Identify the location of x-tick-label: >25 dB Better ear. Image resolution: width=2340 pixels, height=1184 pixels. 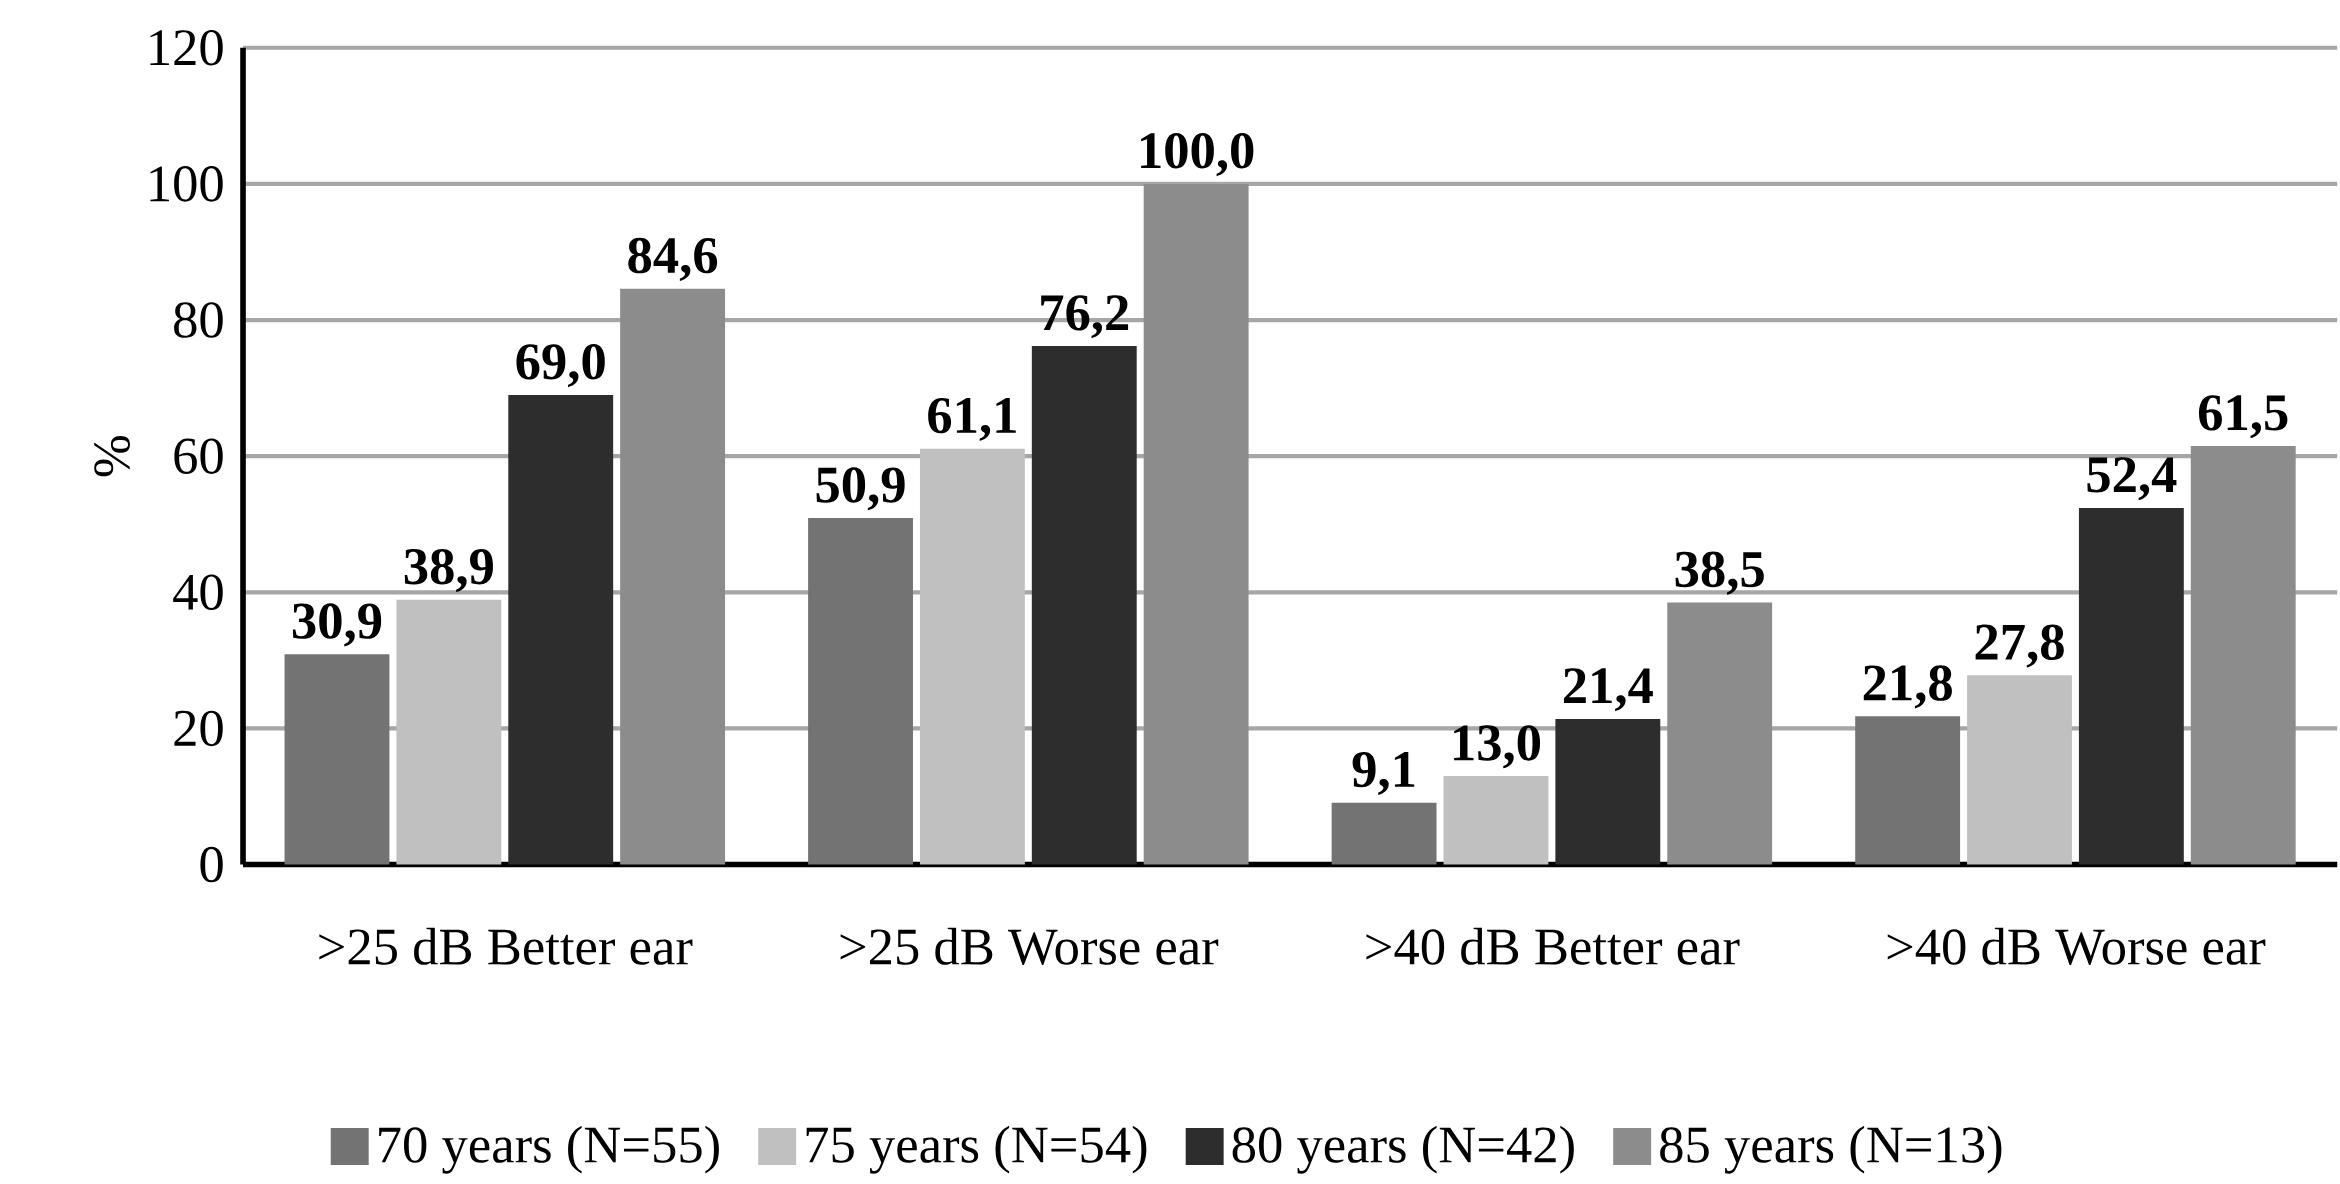
(506, 946).